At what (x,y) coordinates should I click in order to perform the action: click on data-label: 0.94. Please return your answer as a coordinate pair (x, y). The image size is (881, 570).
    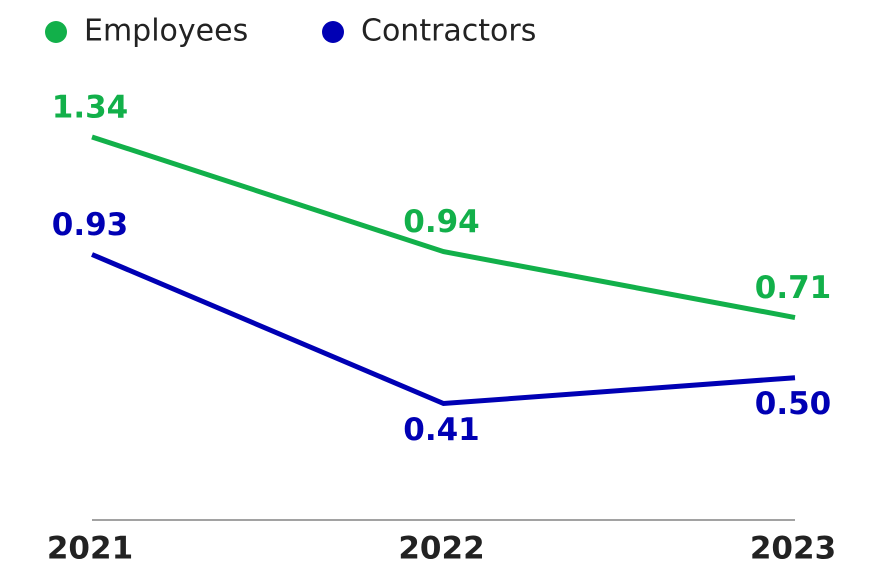
    Looking at the image, I should click on (441, 222).